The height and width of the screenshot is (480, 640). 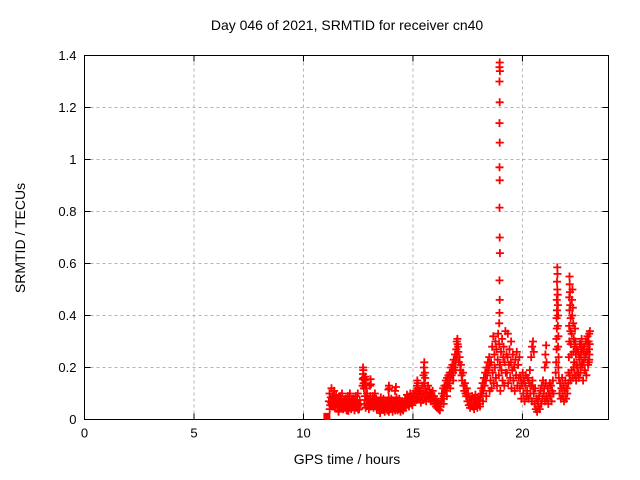 What do you see at coordinates (20, 238) in the screenshot?
I see `y-axis-label: SRMTID / TECUs` at bounding box center [20, 238].